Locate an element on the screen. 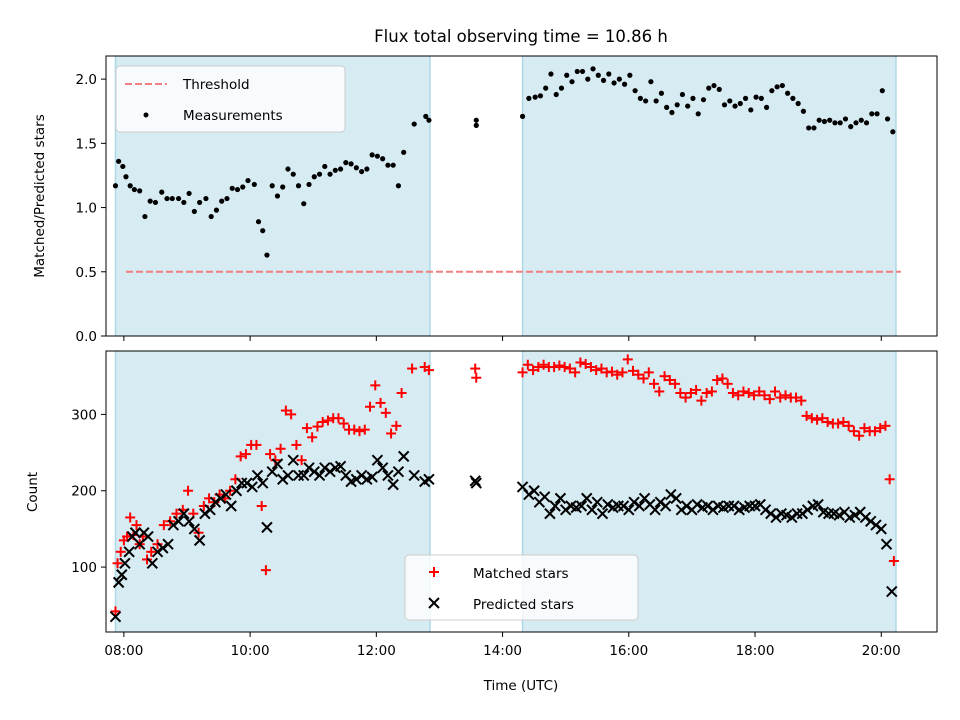 The width and height of the screenshot is (960, 720). y-tick-label: 2.0 is located at coordinates (86, 80).